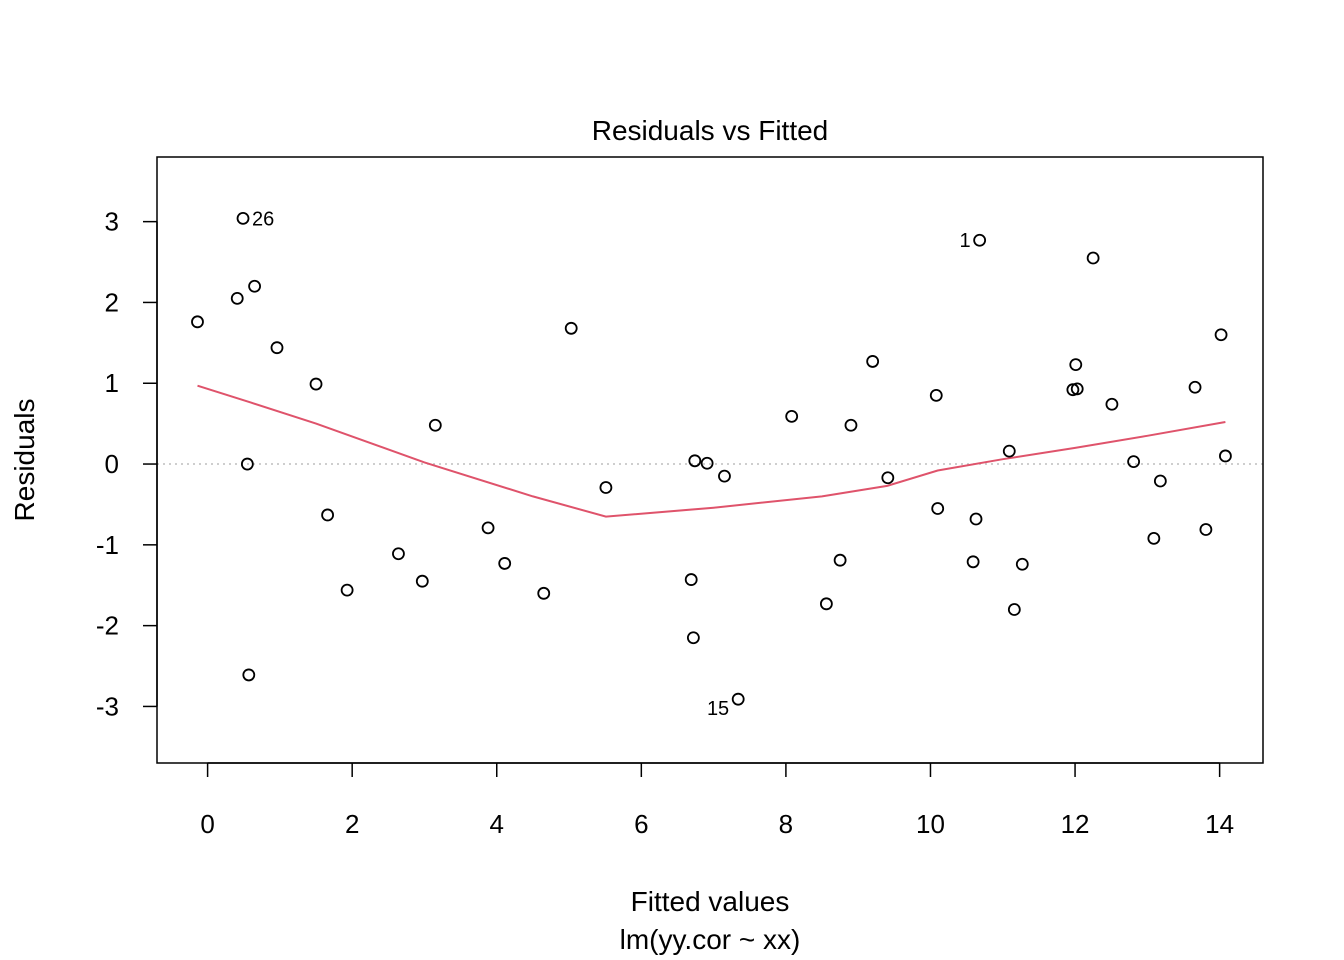 This screenshot has height=960, width=1344. Describe the element at coordinates (107, 706) in the screenshot. I see `y-tick-label: -3` at that location.